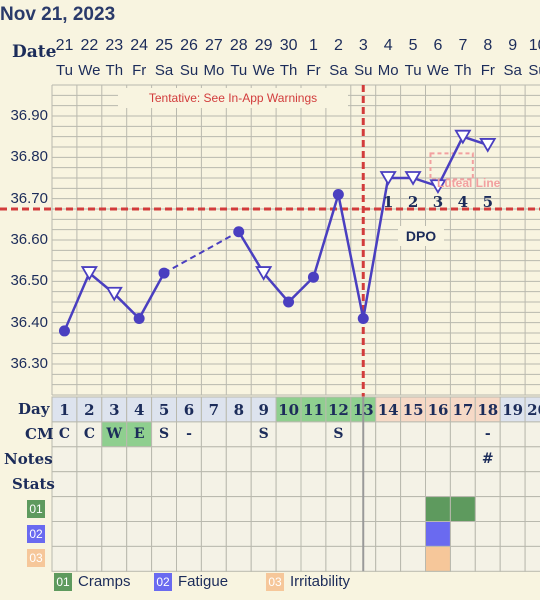  Describe the element at coordinates (29, 281) in the screenshot. I see `y-tick-label: 36.50` at that location.